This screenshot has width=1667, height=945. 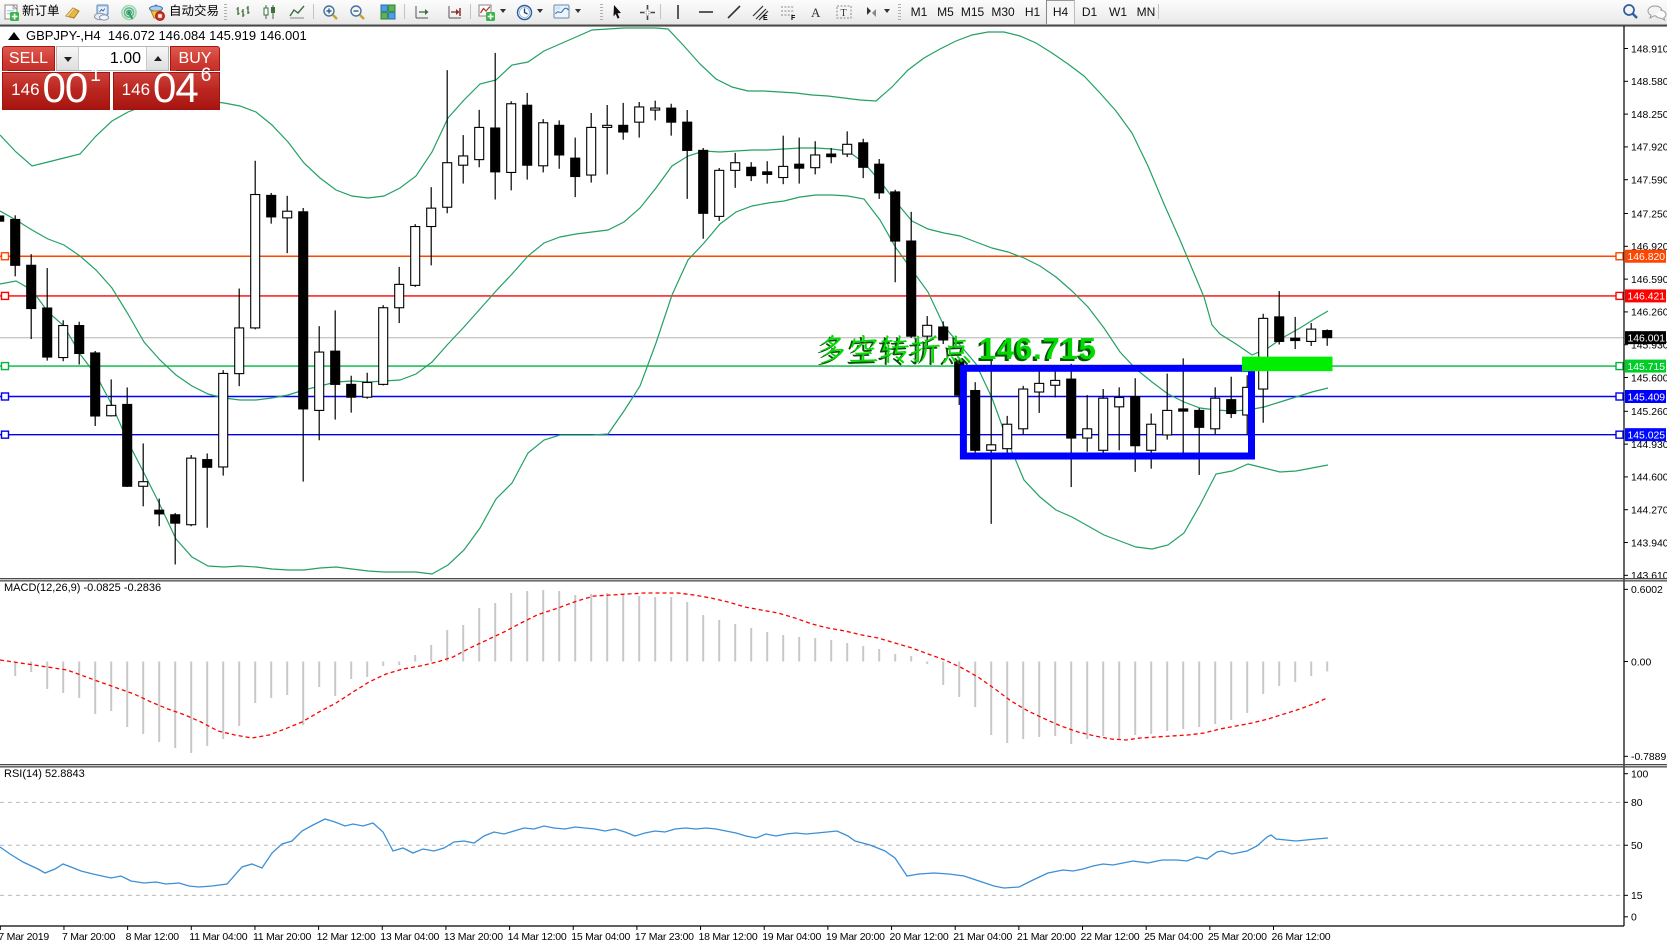 I want to click on time-axis-label: 13 Mar 04:00, so click(x=409, y=937).